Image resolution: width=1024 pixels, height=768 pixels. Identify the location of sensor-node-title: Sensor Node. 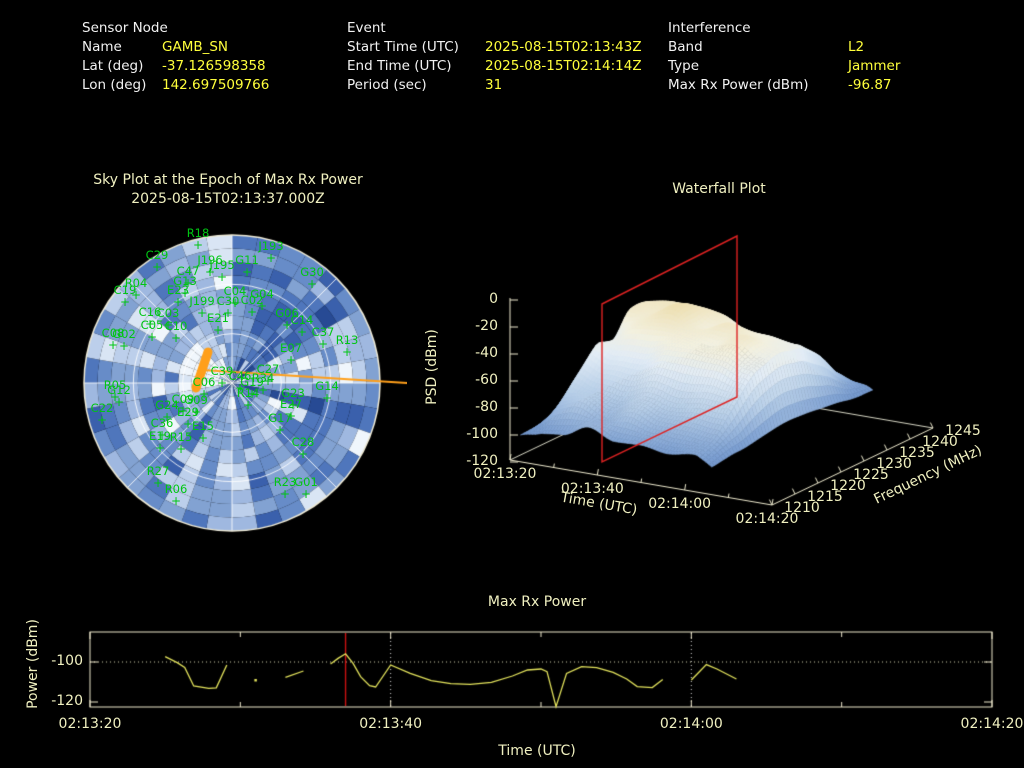
(125, 28).